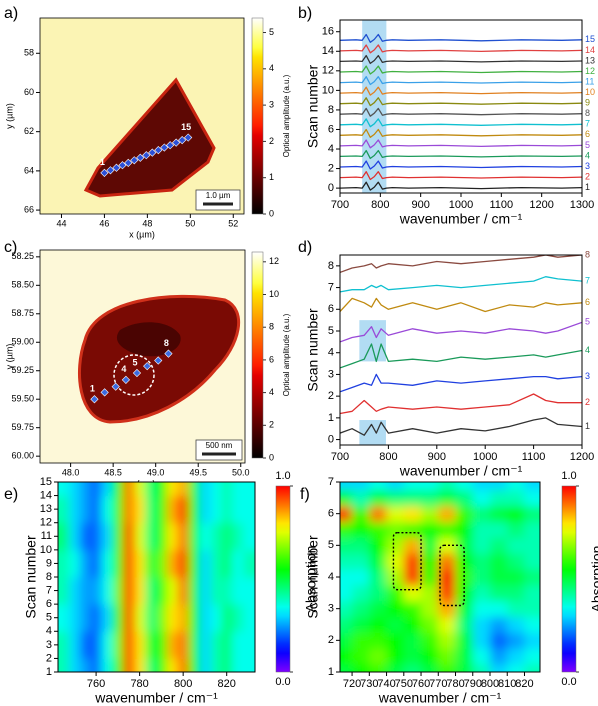 The width and height of the screenshot is (598, 706). Describe the element at coordinates (29, 53) in the screenshot. I see `y-tick-label: 58` at that location.